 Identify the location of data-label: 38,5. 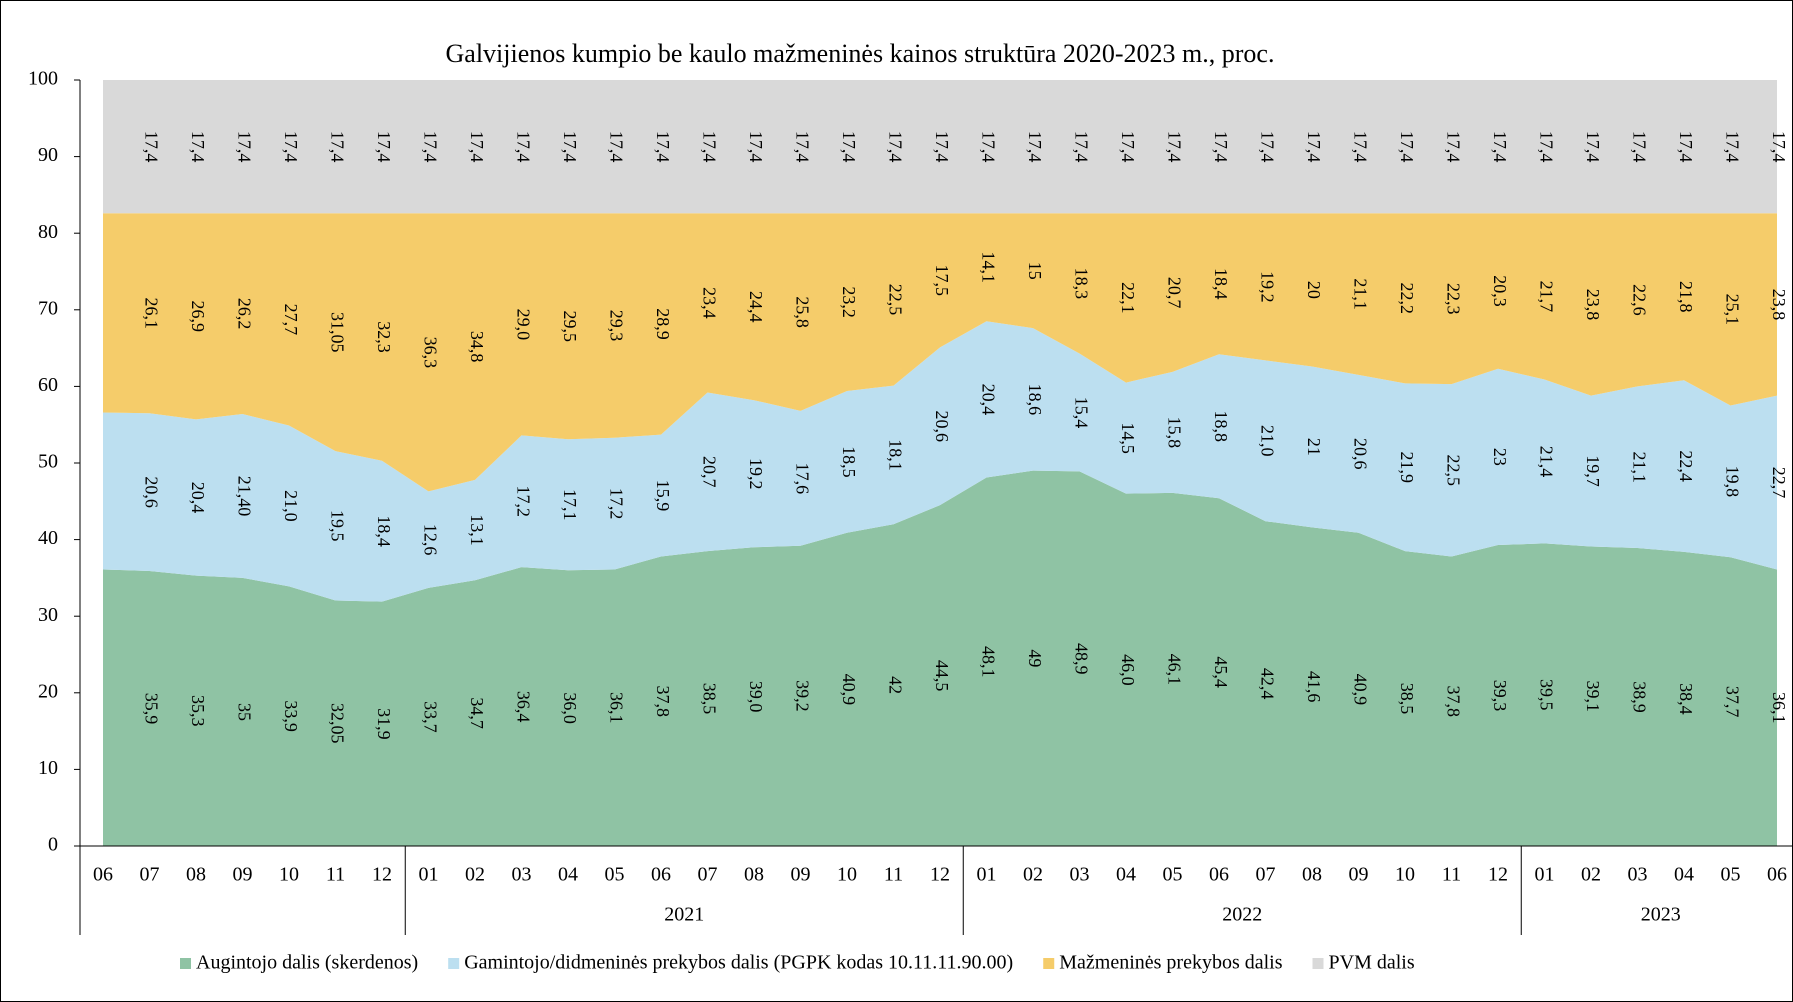
(1407, 699).